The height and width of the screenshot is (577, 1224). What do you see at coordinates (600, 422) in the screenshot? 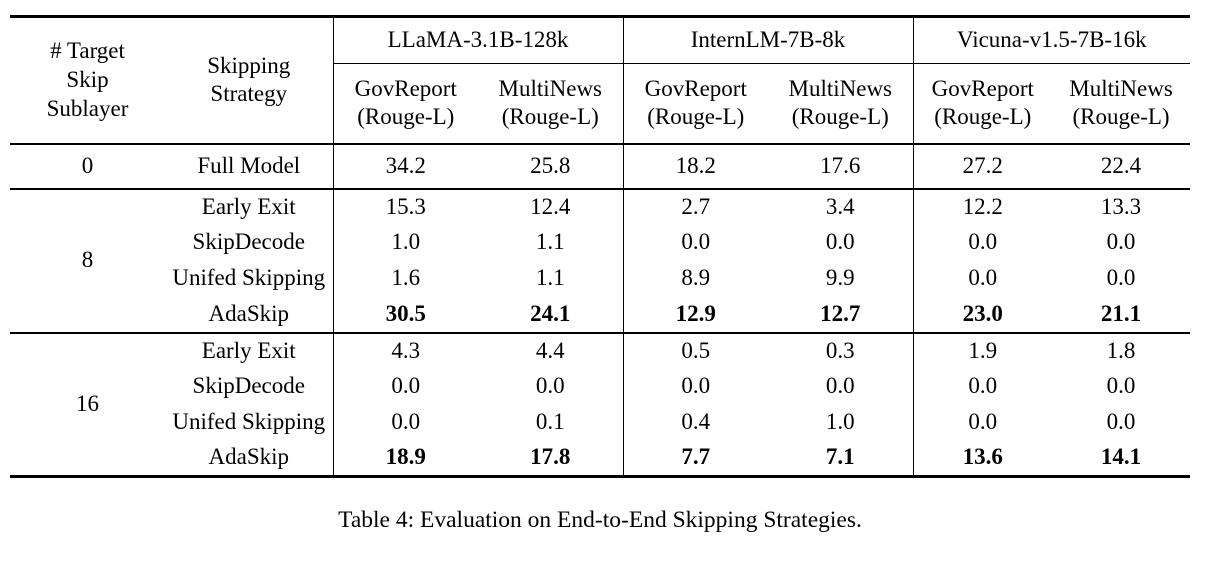
I see `table-row: Unifed Skipping 0.0 0.1 0.4 1.0 0.0 0.0` at bounding box center [600, 422].